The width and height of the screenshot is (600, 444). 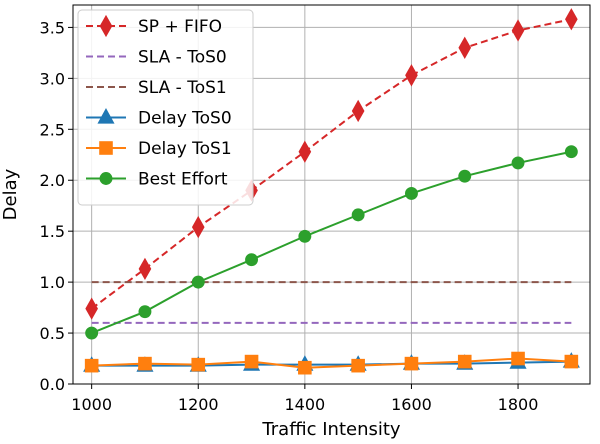 What do you see at coordinates (52, 27) in the screenshot?
I see `y-tick-label: 3.5` at bounding box center [52, 27].